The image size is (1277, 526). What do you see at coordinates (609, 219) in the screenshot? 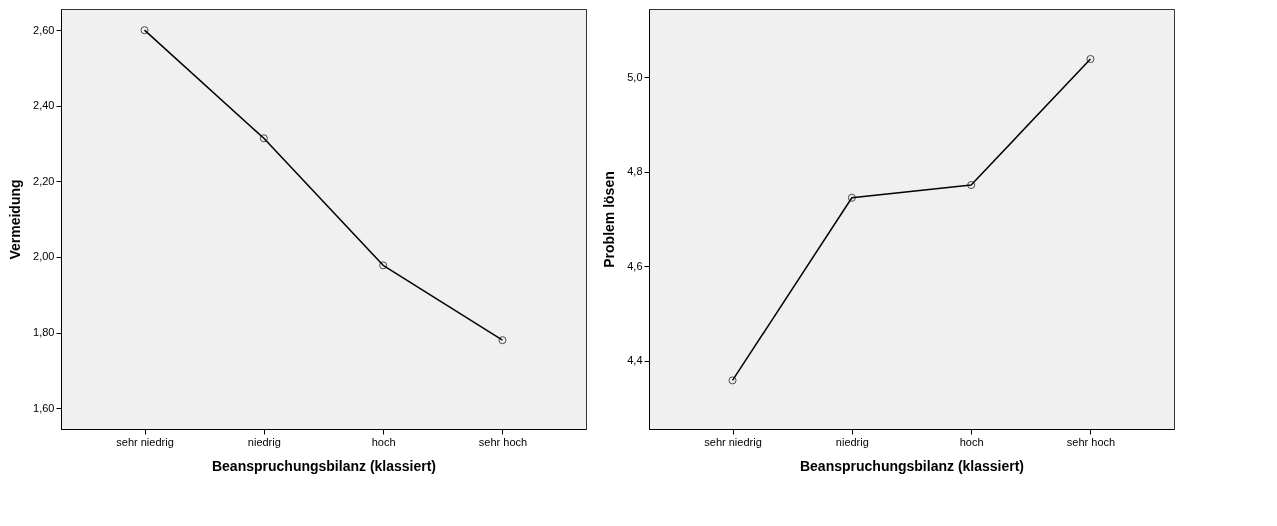
I see `y-axis-title: Problem lösen` at bounding box center [609, 219].